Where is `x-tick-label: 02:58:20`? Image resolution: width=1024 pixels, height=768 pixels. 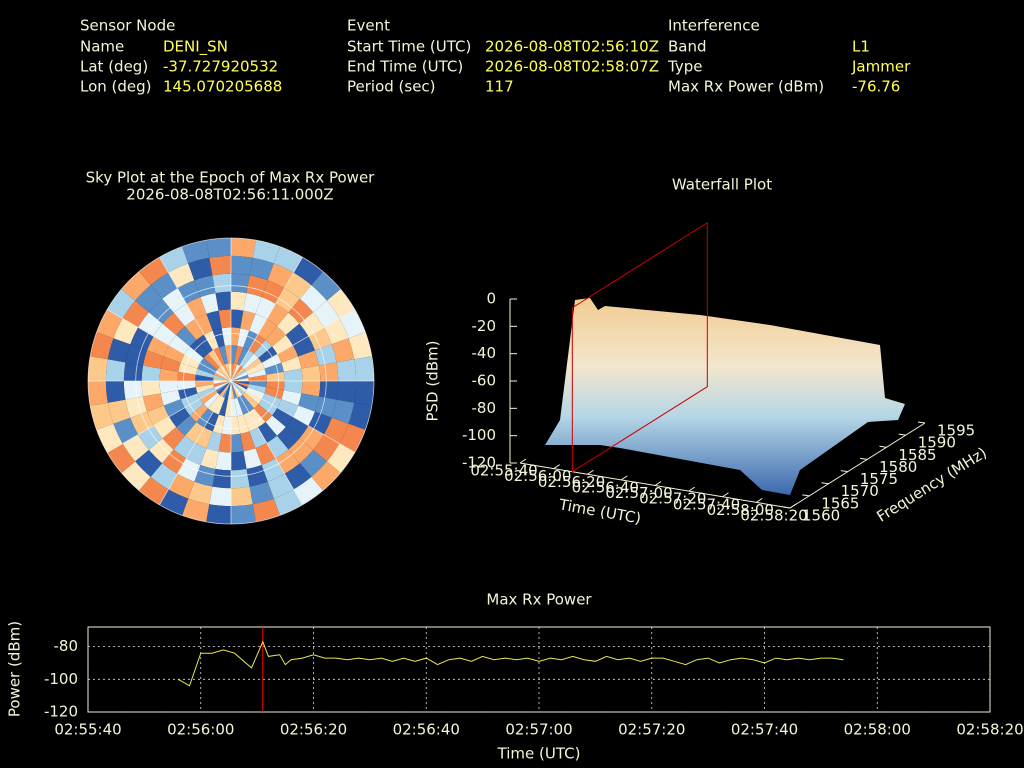 x-tick-label: 02:58:20 is located at coordinates (989, 730).